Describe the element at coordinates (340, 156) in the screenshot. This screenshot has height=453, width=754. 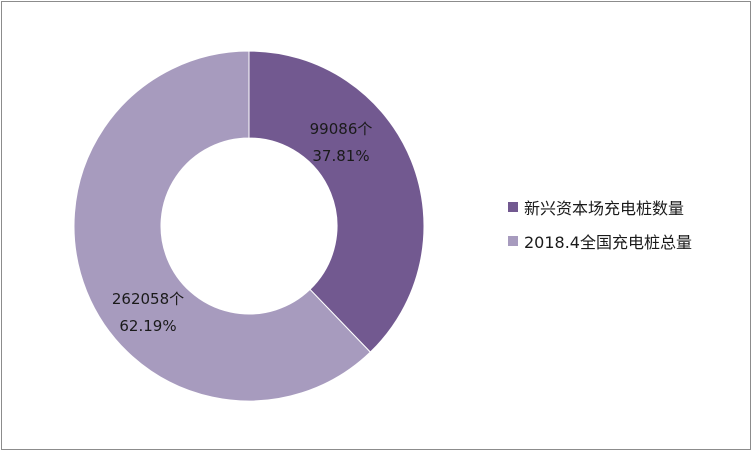
I see `slice-1-percent-label: 37.81%` at that location.